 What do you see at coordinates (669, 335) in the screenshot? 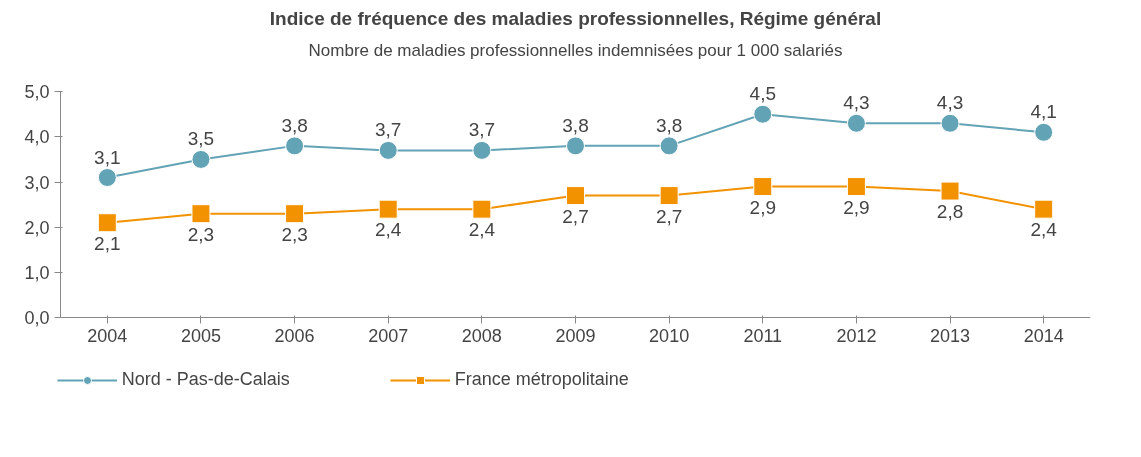
I see `x-tick-label: 2010` at bounding box center [669, 335].